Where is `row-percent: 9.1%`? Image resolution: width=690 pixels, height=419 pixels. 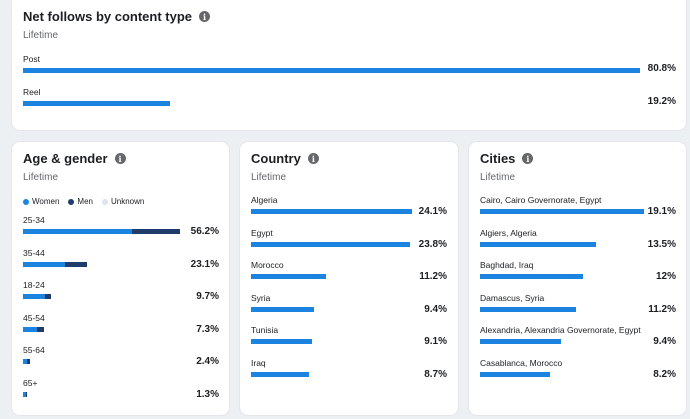
row-percent: 9.1% is located at coordinates (435, 341).